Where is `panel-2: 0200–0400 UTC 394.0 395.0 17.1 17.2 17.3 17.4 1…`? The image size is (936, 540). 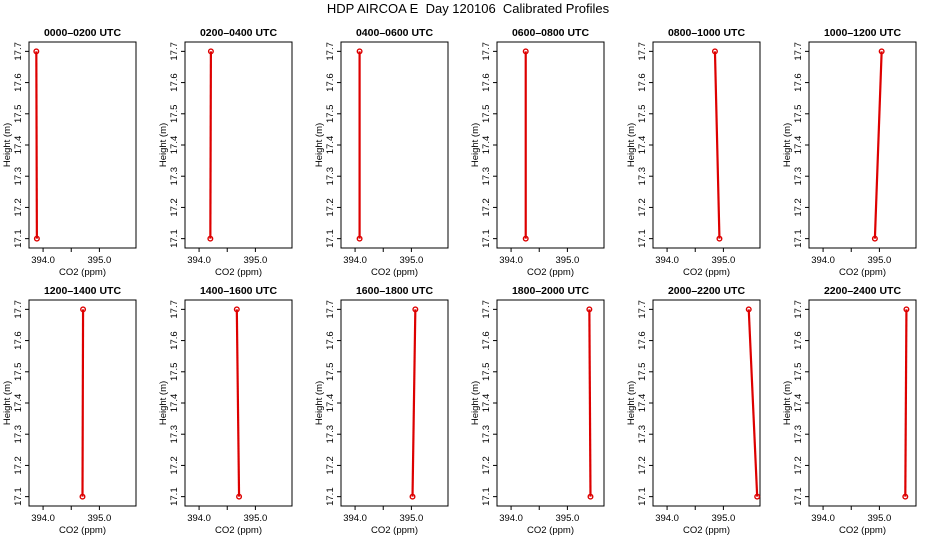
panel-2: 0200–0400 UTC 394.0 395.0 17.1 17.2 17.3 17.4 1… is located at coordinates (225, 152).